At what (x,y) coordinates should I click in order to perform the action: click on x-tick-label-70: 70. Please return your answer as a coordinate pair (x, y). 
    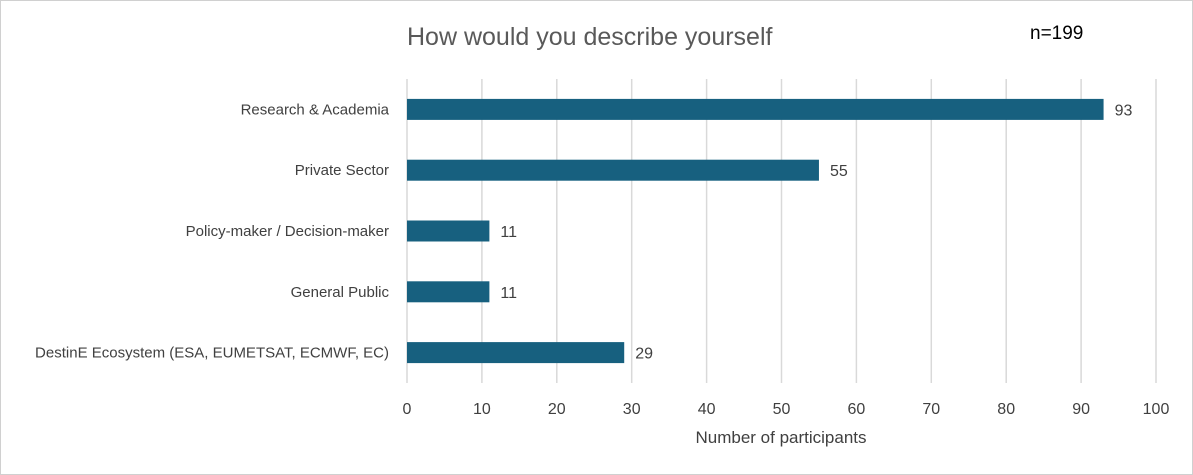
    Looking at the image, I should click on (931, 409).